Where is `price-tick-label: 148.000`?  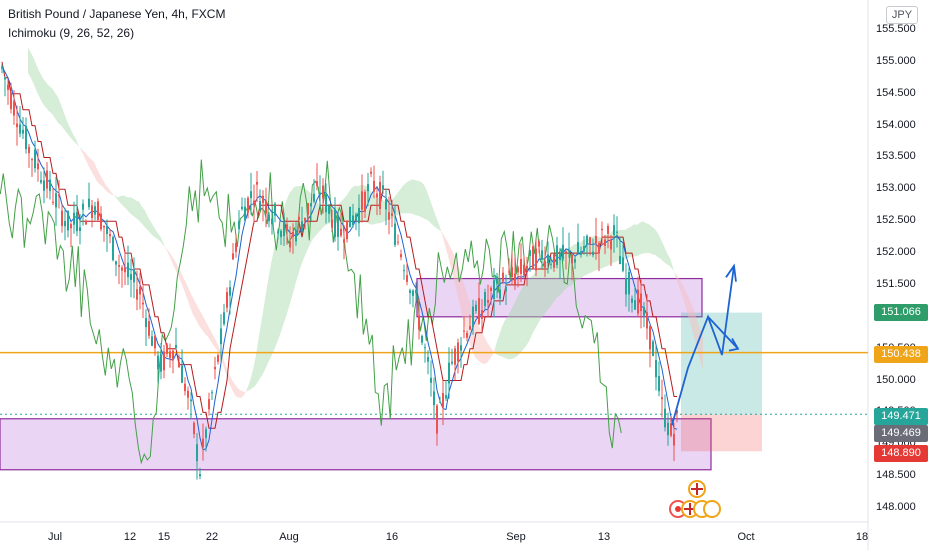 price-tick-label: 148.000 is located at coordinates (896, 507).